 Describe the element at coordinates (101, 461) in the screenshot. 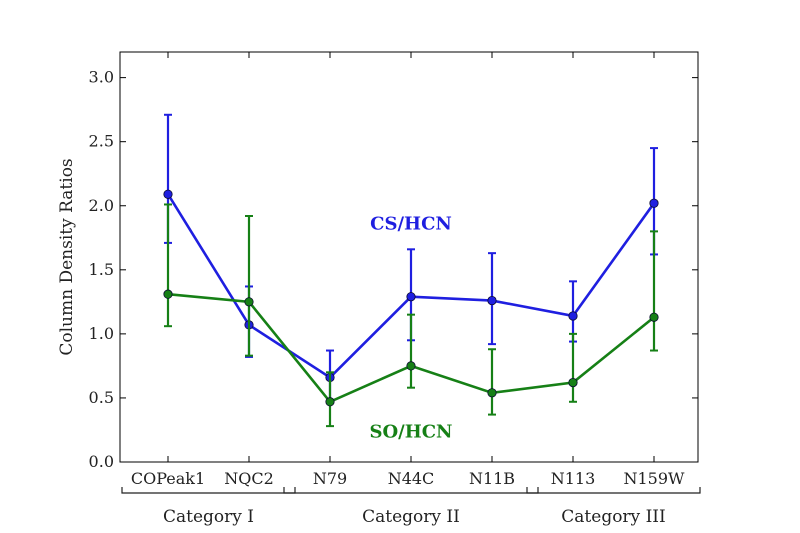

I see `y-tick-label: 0.0` at that location.